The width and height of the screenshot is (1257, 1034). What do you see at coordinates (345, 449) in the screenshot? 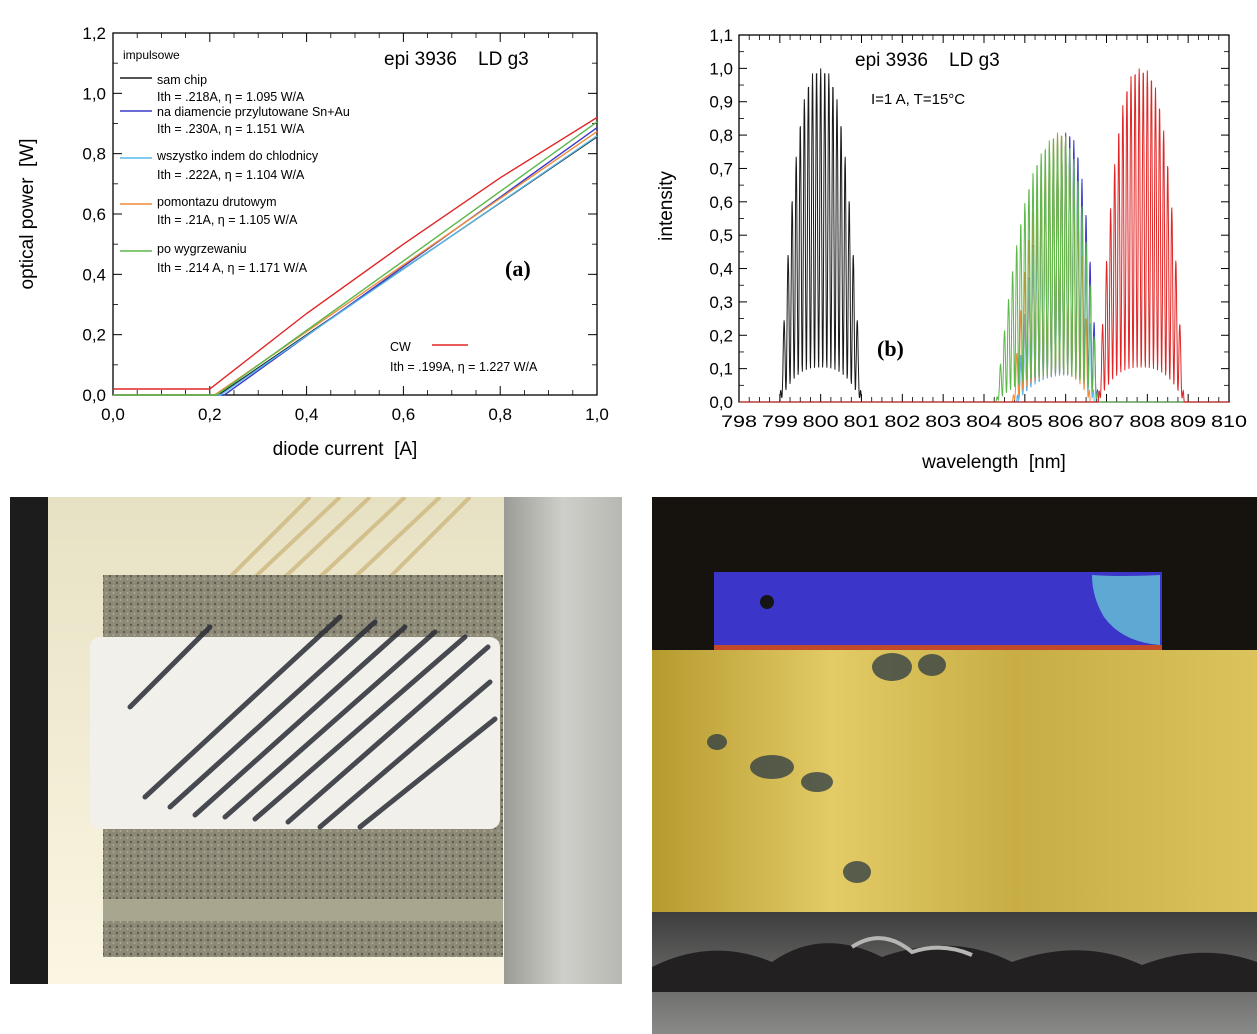
I see `chart-a-xlabel: diode current [A]` at bounding box center [345, 449].